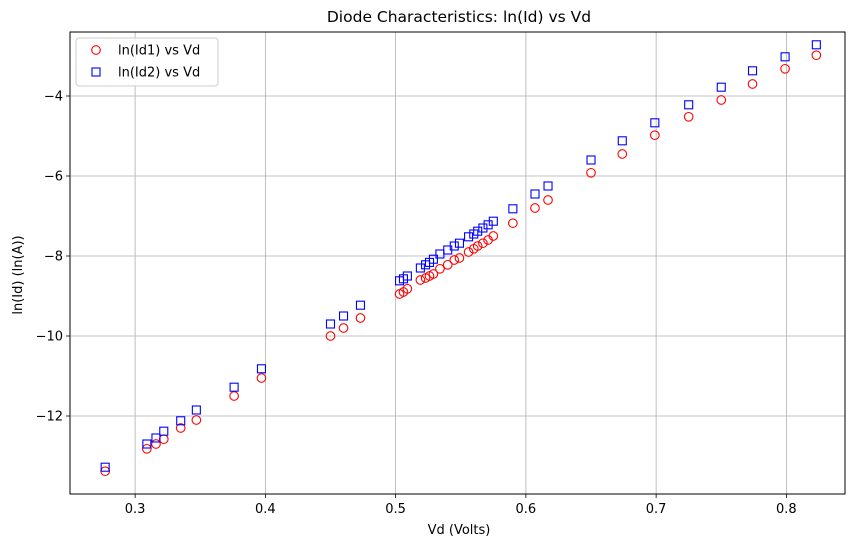  What do you see at coordinates (265, 509) in the screenshot?
I see `x-tick-label: 0.4` at bounding box center [265, 509].